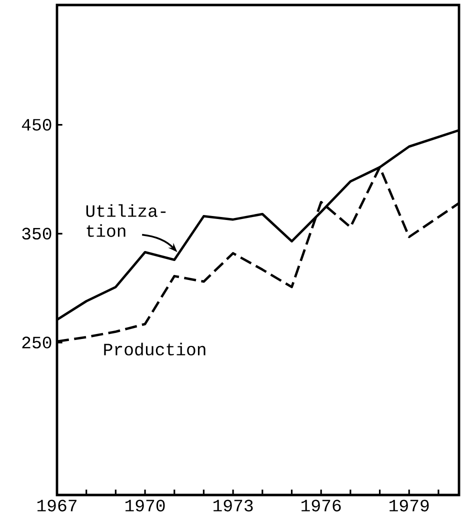 The height and width of the screenshot is (532, 461). What do you see at coordinates (56, 506) in the screenshot?
I see `x-tick-label: 1967` at bounding box center [56, 506].